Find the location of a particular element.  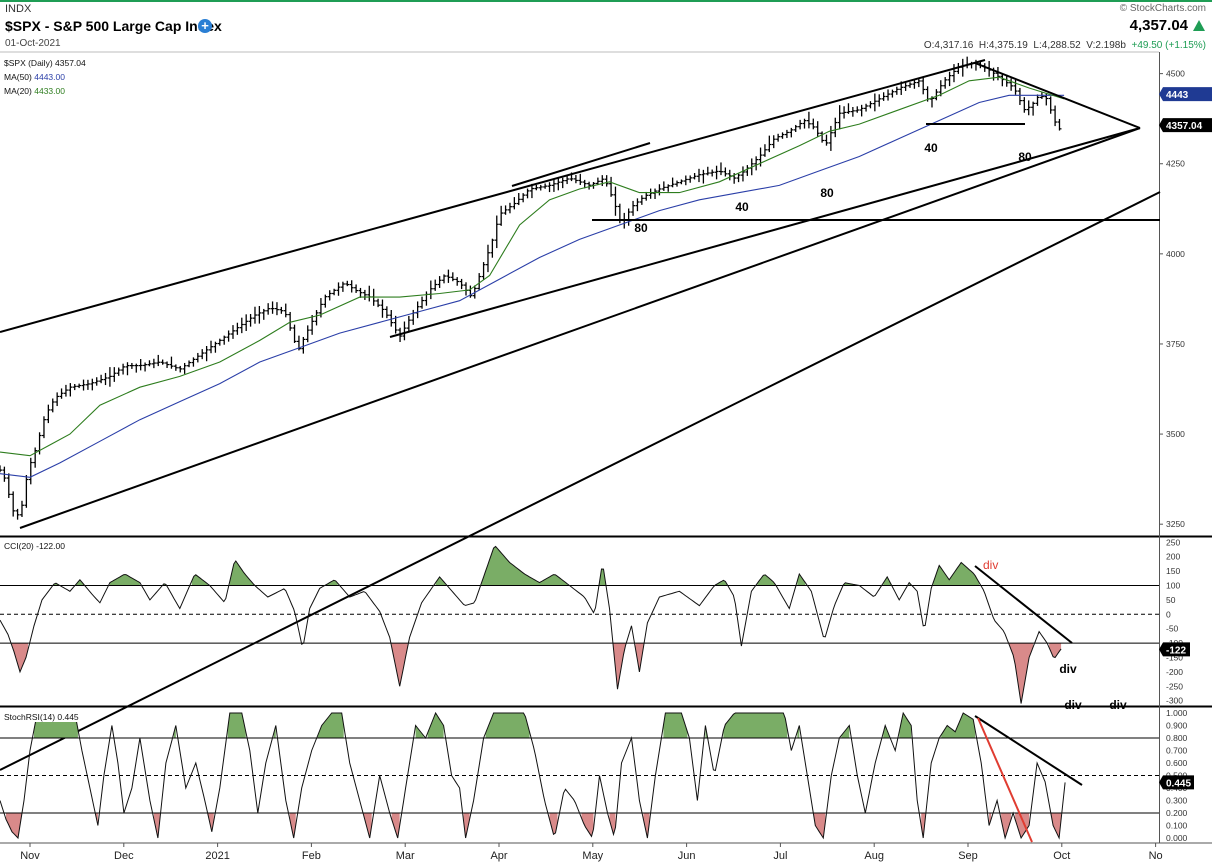

cci-divergence-line is located at coordinates (1023, 604).